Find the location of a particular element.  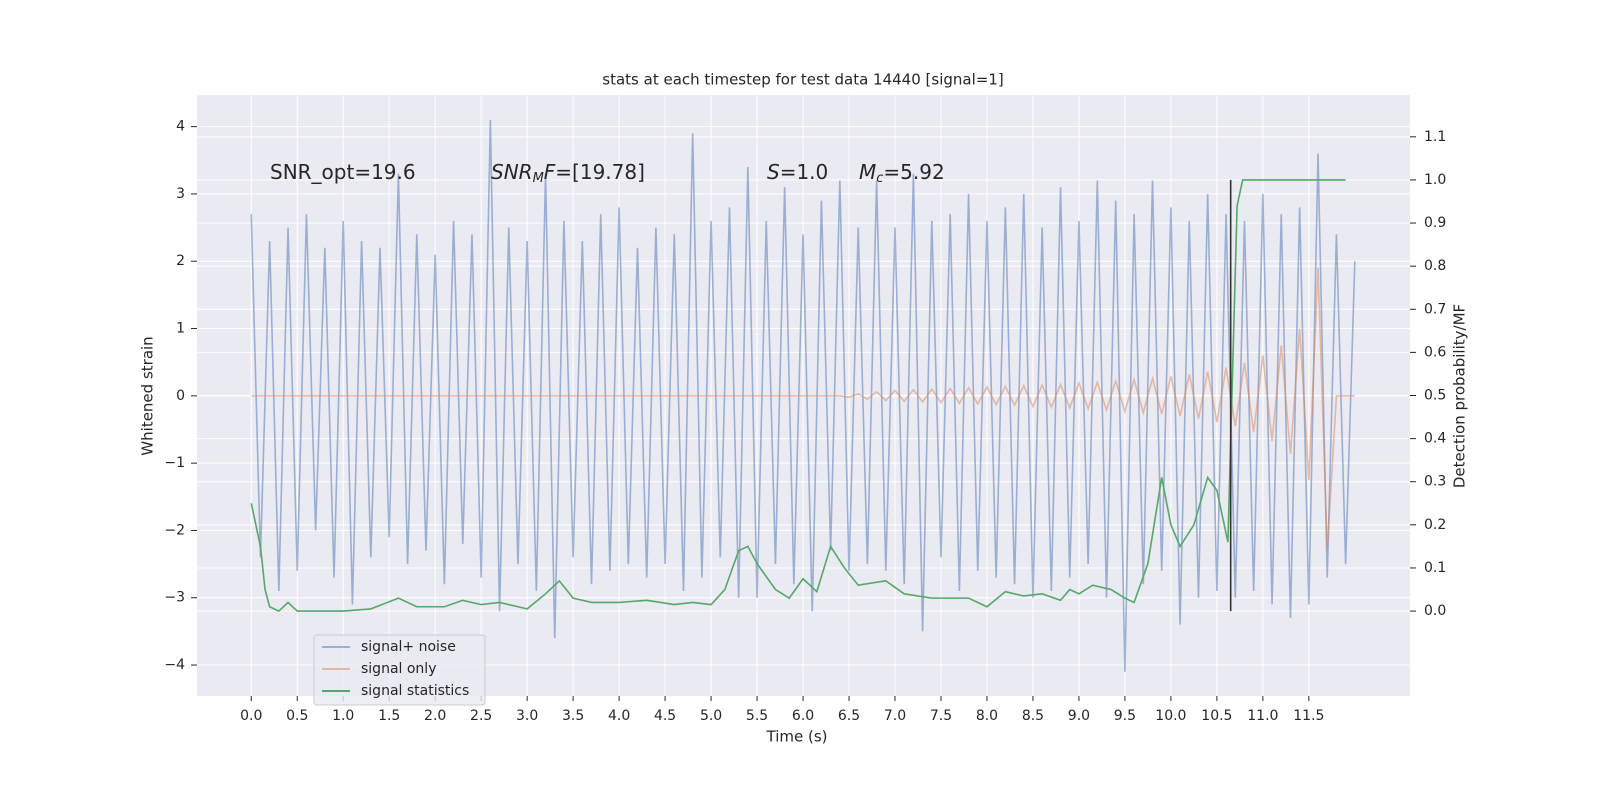

x-tick-label: 8.0 is located at coordinates (987, 716).